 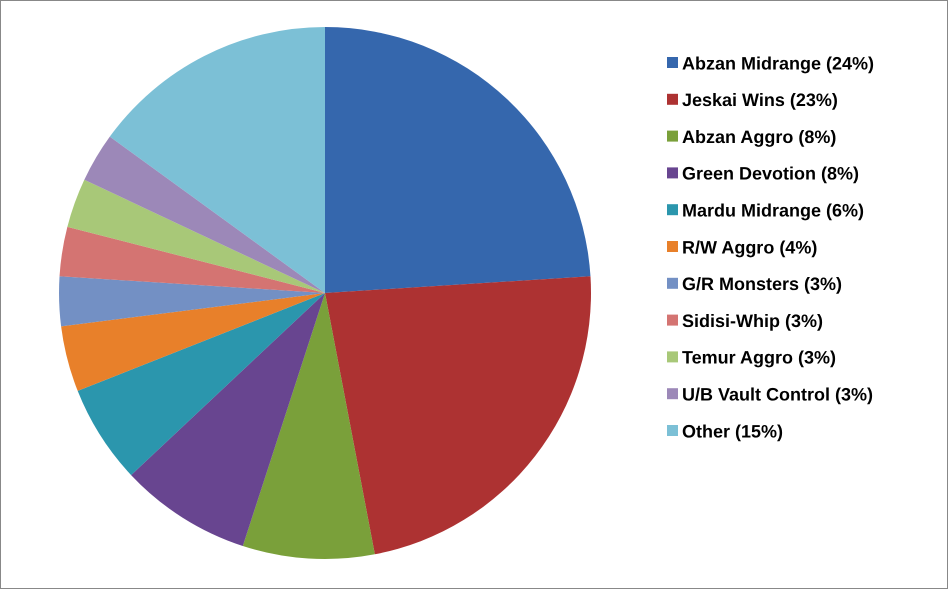 I want to click on legend-label: Green Devotion (8%), so click(x=771, y=174).